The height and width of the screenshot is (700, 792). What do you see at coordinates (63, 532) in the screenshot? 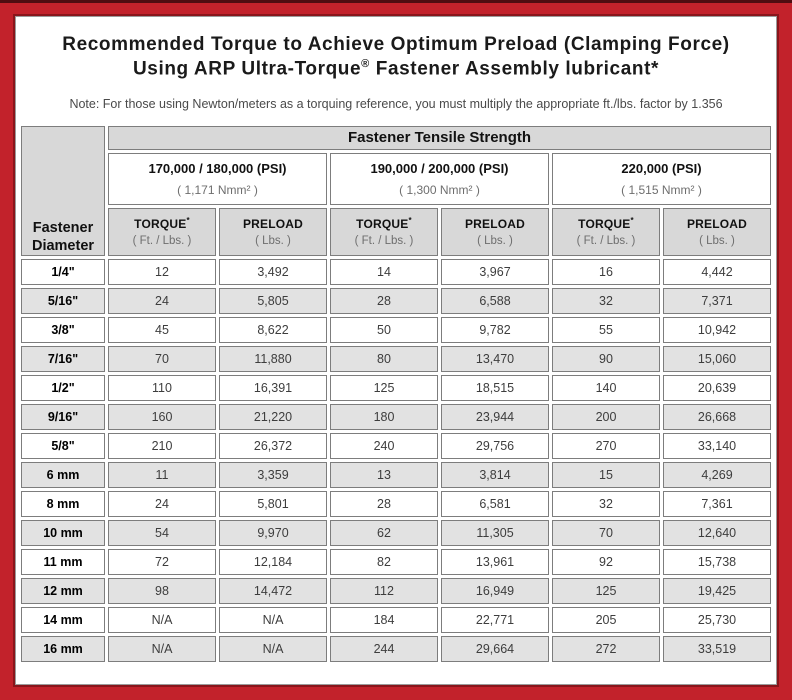
I see `diameter-cell: 10 mm` at bounding box center [63, 532].